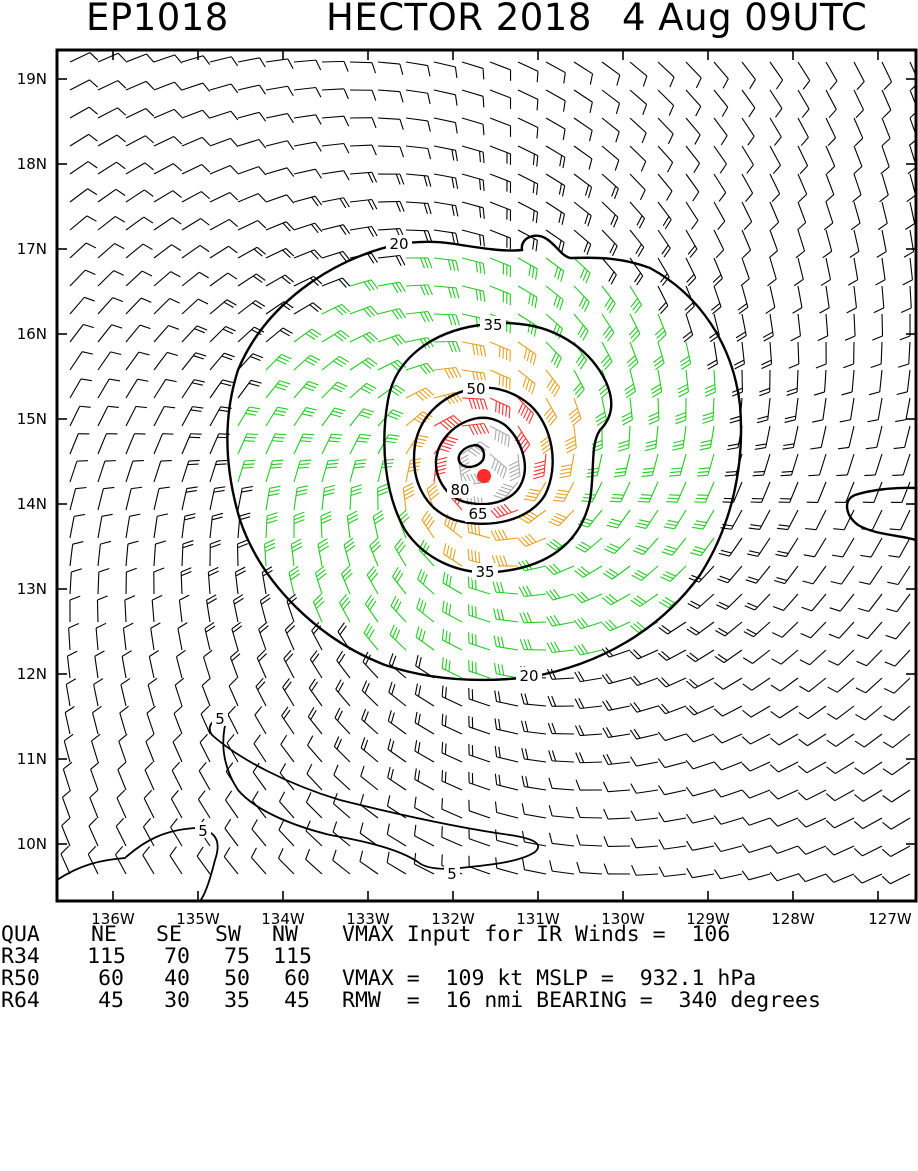 Image resolution: width=918 pixels, height=1171 pixels. I want to click on radii-row-r34: R34 115 70 75 115, so click(26, 957).